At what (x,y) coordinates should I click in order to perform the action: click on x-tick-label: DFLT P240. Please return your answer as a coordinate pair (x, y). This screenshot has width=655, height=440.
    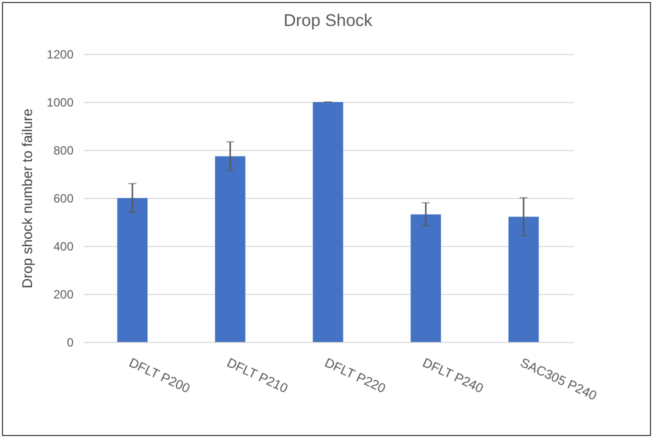
    Looking at the image, I should click on (453, 375).